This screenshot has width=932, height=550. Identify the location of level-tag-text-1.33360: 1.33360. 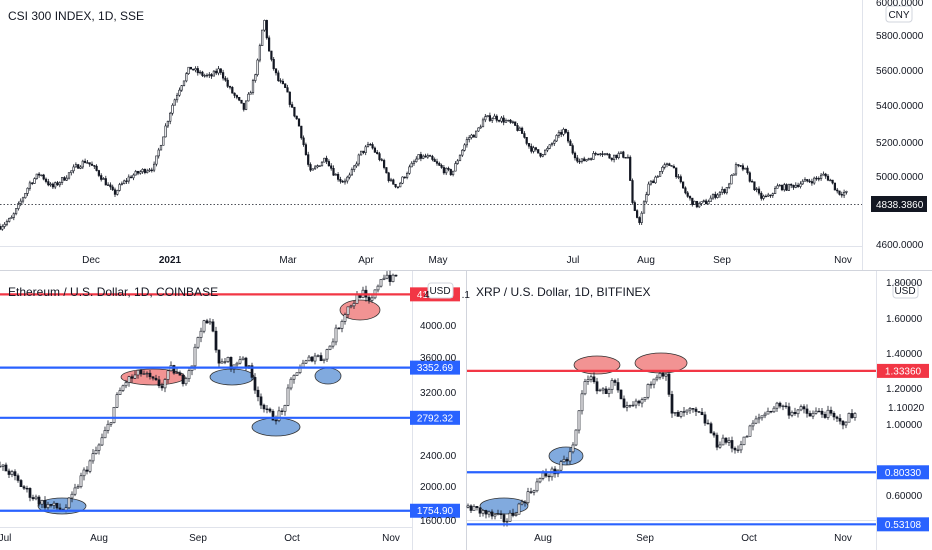
(903, 371).